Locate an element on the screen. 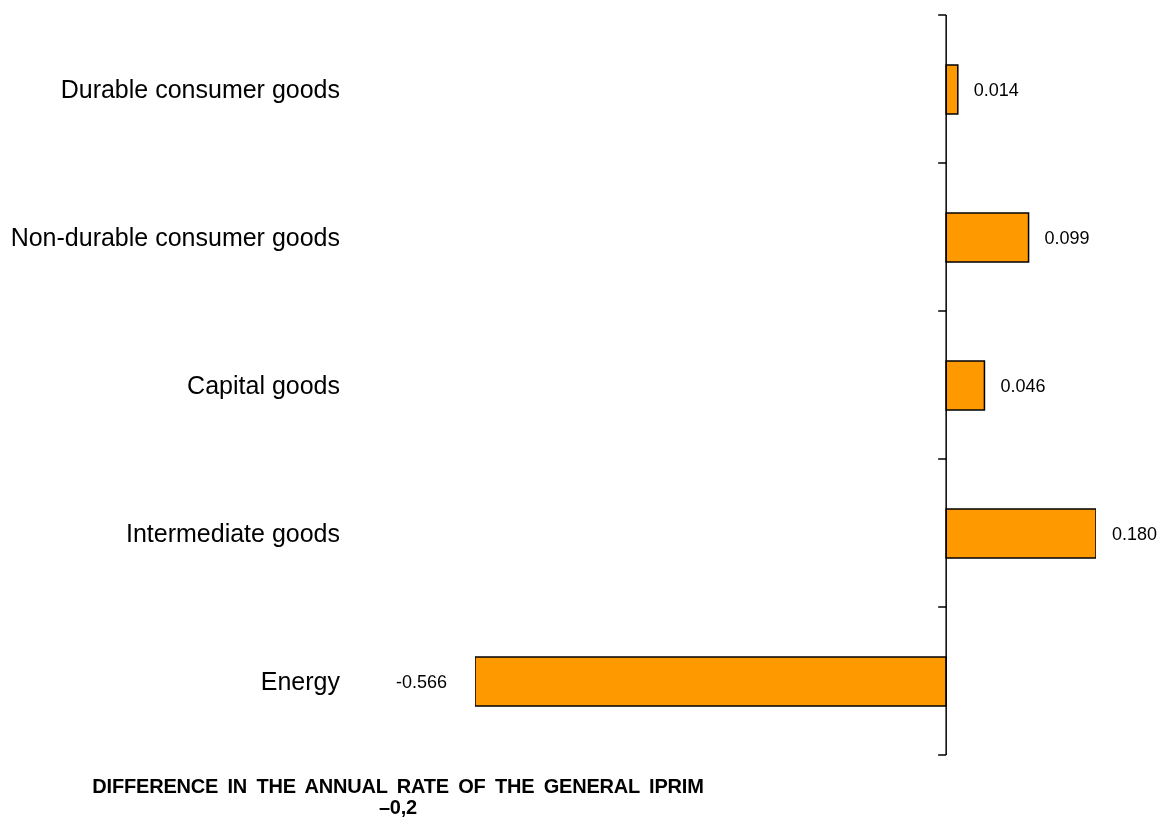 The height and width of the screenshot is (819, 1164). text: DIFFERENCE IN THE ANNUAL RATE OF THE GENERAL IPRIM is located at coordinates (398, 786).